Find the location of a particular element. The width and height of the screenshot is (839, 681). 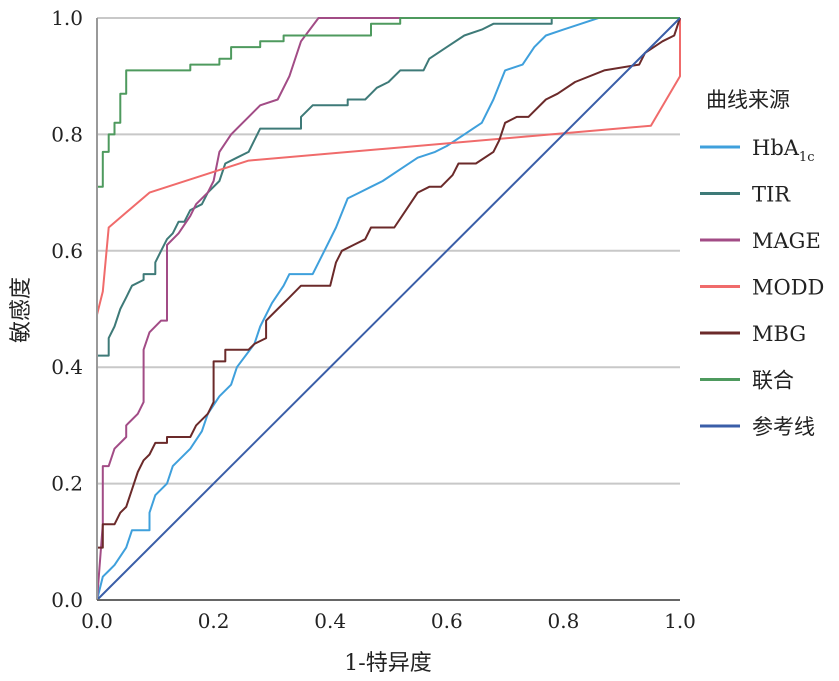

y-tick-label: 0.6 is located at coordinates (67, 251).